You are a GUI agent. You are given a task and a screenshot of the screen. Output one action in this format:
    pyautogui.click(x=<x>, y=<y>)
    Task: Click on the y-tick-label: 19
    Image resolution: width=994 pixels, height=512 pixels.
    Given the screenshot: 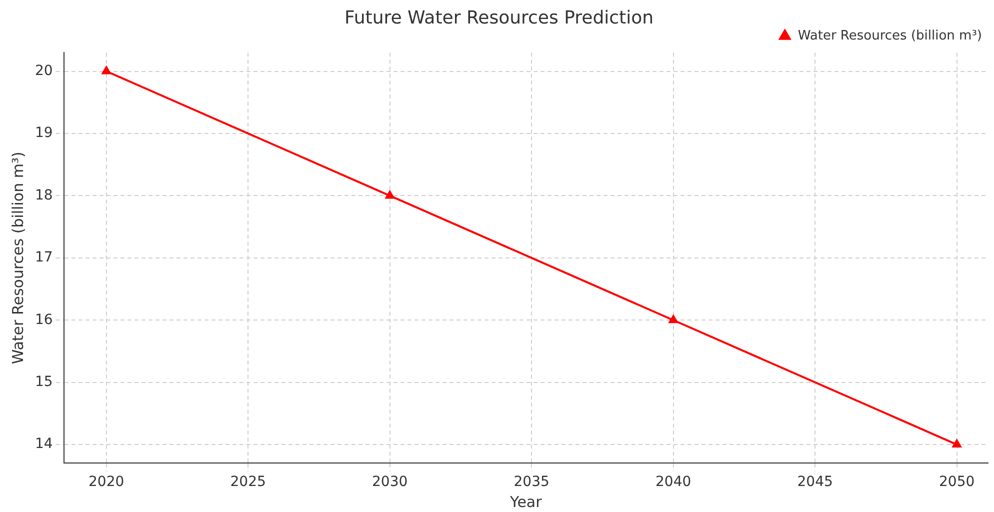 What is the action you would take?
    pyautogui.click(x=43, y=133)
    